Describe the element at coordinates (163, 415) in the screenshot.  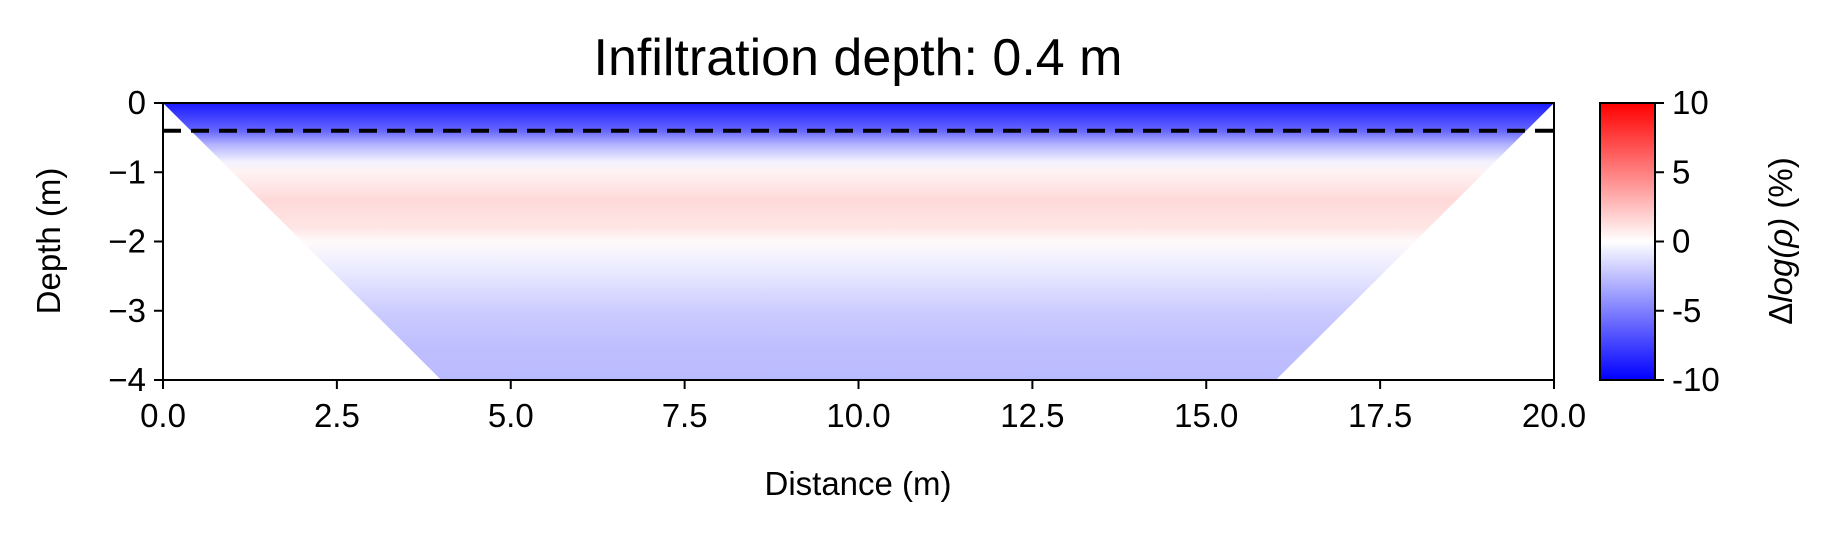
I see `x-tick-label: 0.0` at that location.